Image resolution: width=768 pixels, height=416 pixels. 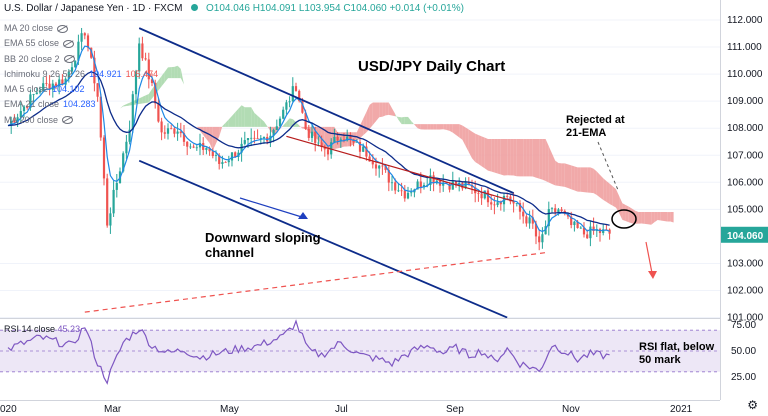 I want to click on support-line, so click(x=315, y=282).